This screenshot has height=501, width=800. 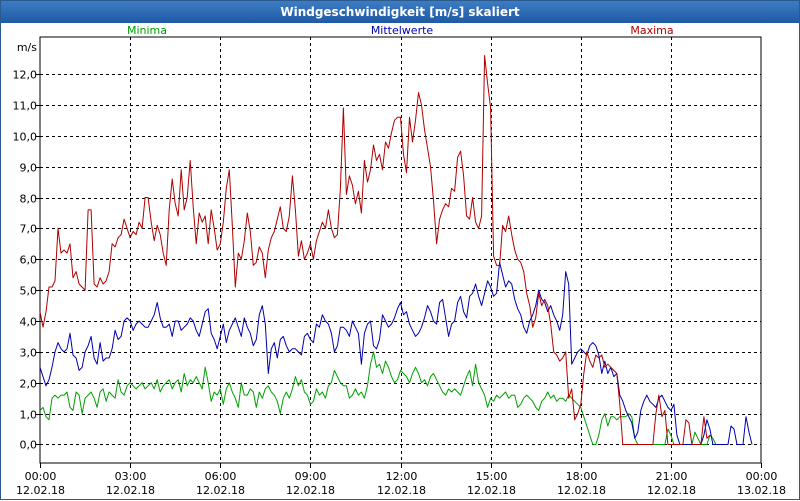 What do you see at coordinates (29, 322) in the screenshot?
I see `y-tick-label: 4,0` at bounding box center [29, 322].